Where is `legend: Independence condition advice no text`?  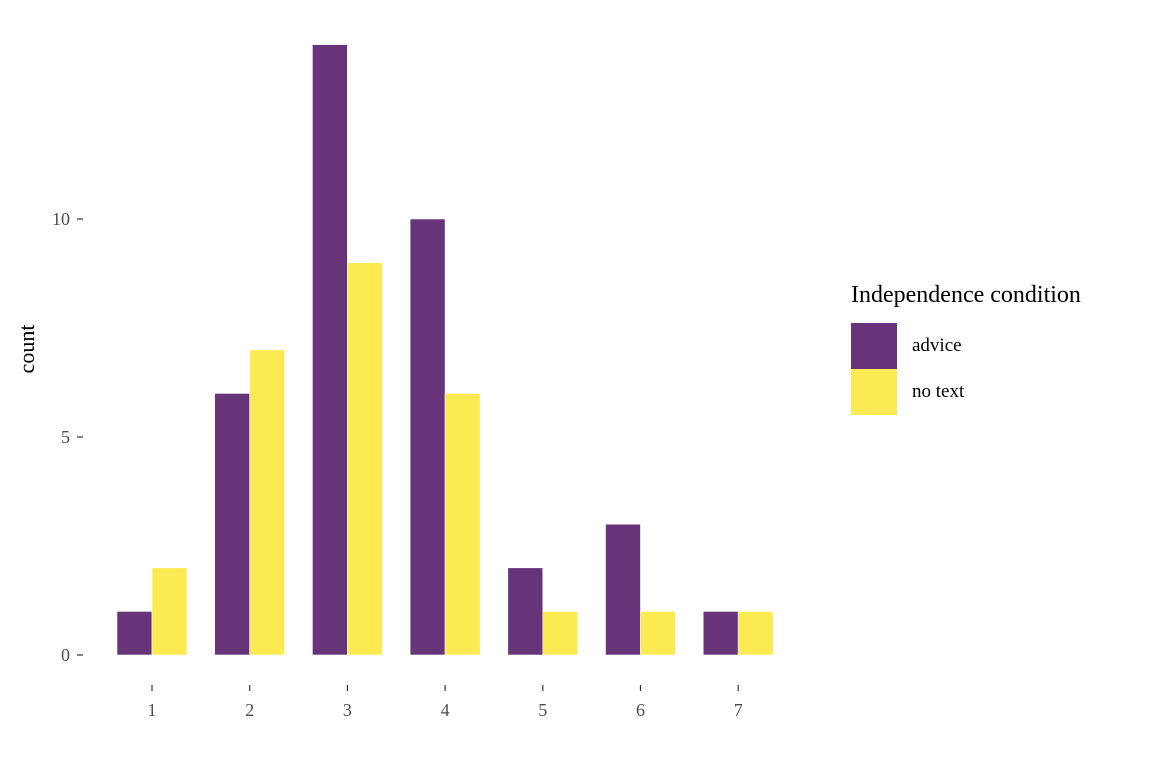 legend: Independence condition advice no text is located at coordinates (966, 348).